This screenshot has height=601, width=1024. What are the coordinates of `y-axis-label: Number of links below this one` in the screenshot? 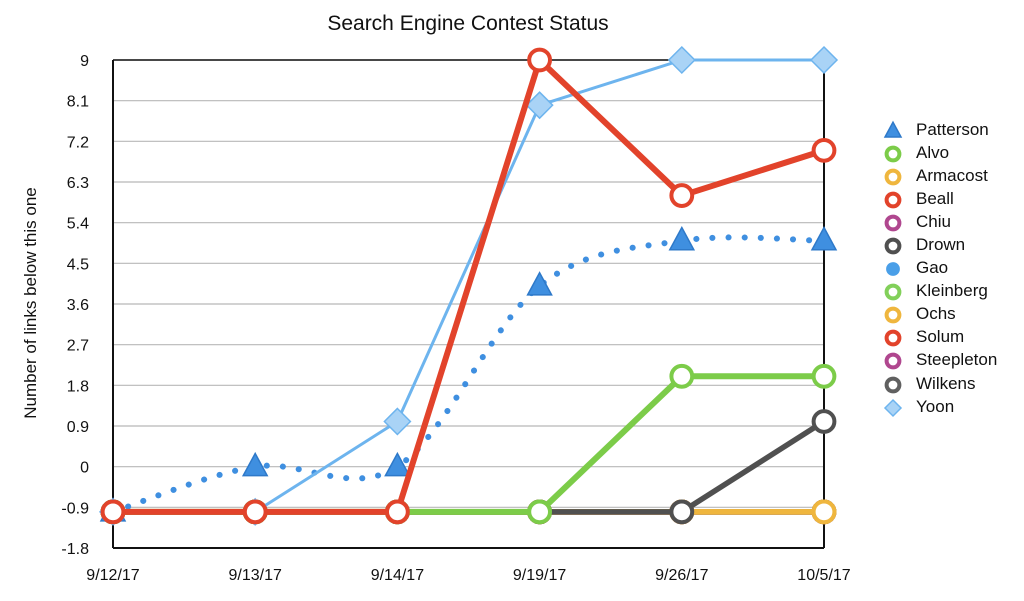 It's located at (30, 303).